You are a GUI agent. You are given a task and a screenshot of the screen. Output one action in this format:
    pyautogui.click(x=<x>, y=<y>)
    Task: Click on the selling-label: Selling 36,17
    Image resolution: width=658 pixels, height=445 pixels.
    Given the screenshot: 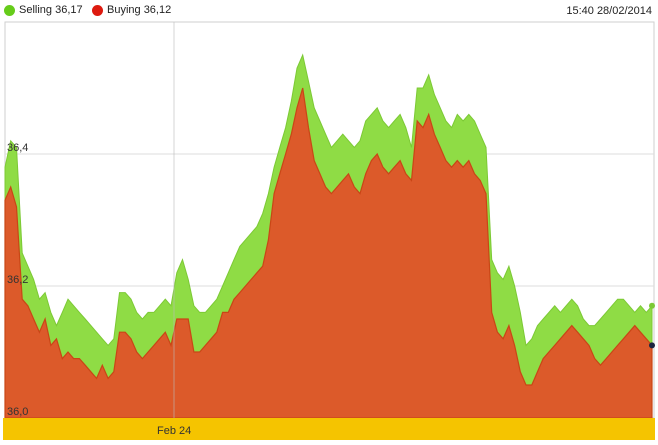 What is the action you would take?
    pyautogui.click(x=51, y=10)
    